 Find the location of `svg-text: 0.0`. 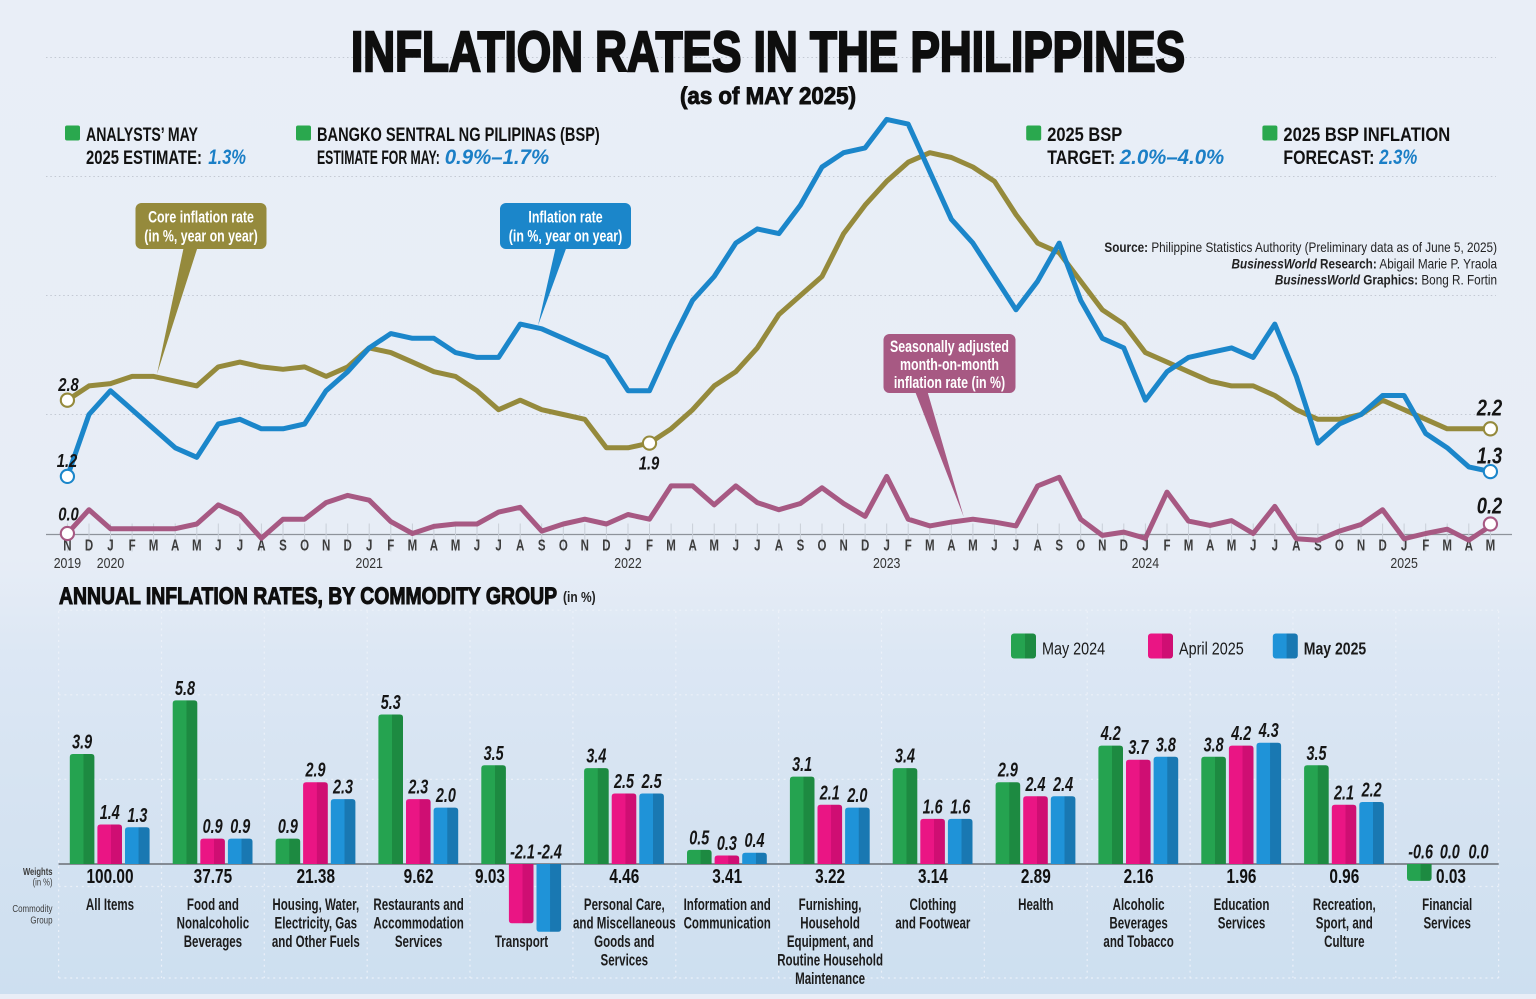

svg-text: 0.0 is located at coordinates (68, 514).